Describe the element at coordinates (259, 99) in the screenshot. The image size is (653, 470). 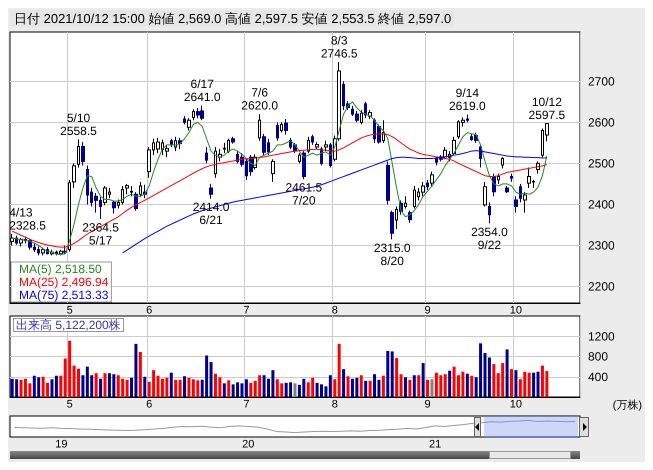
I see `annotation: 7/6 2620.0` at that location.